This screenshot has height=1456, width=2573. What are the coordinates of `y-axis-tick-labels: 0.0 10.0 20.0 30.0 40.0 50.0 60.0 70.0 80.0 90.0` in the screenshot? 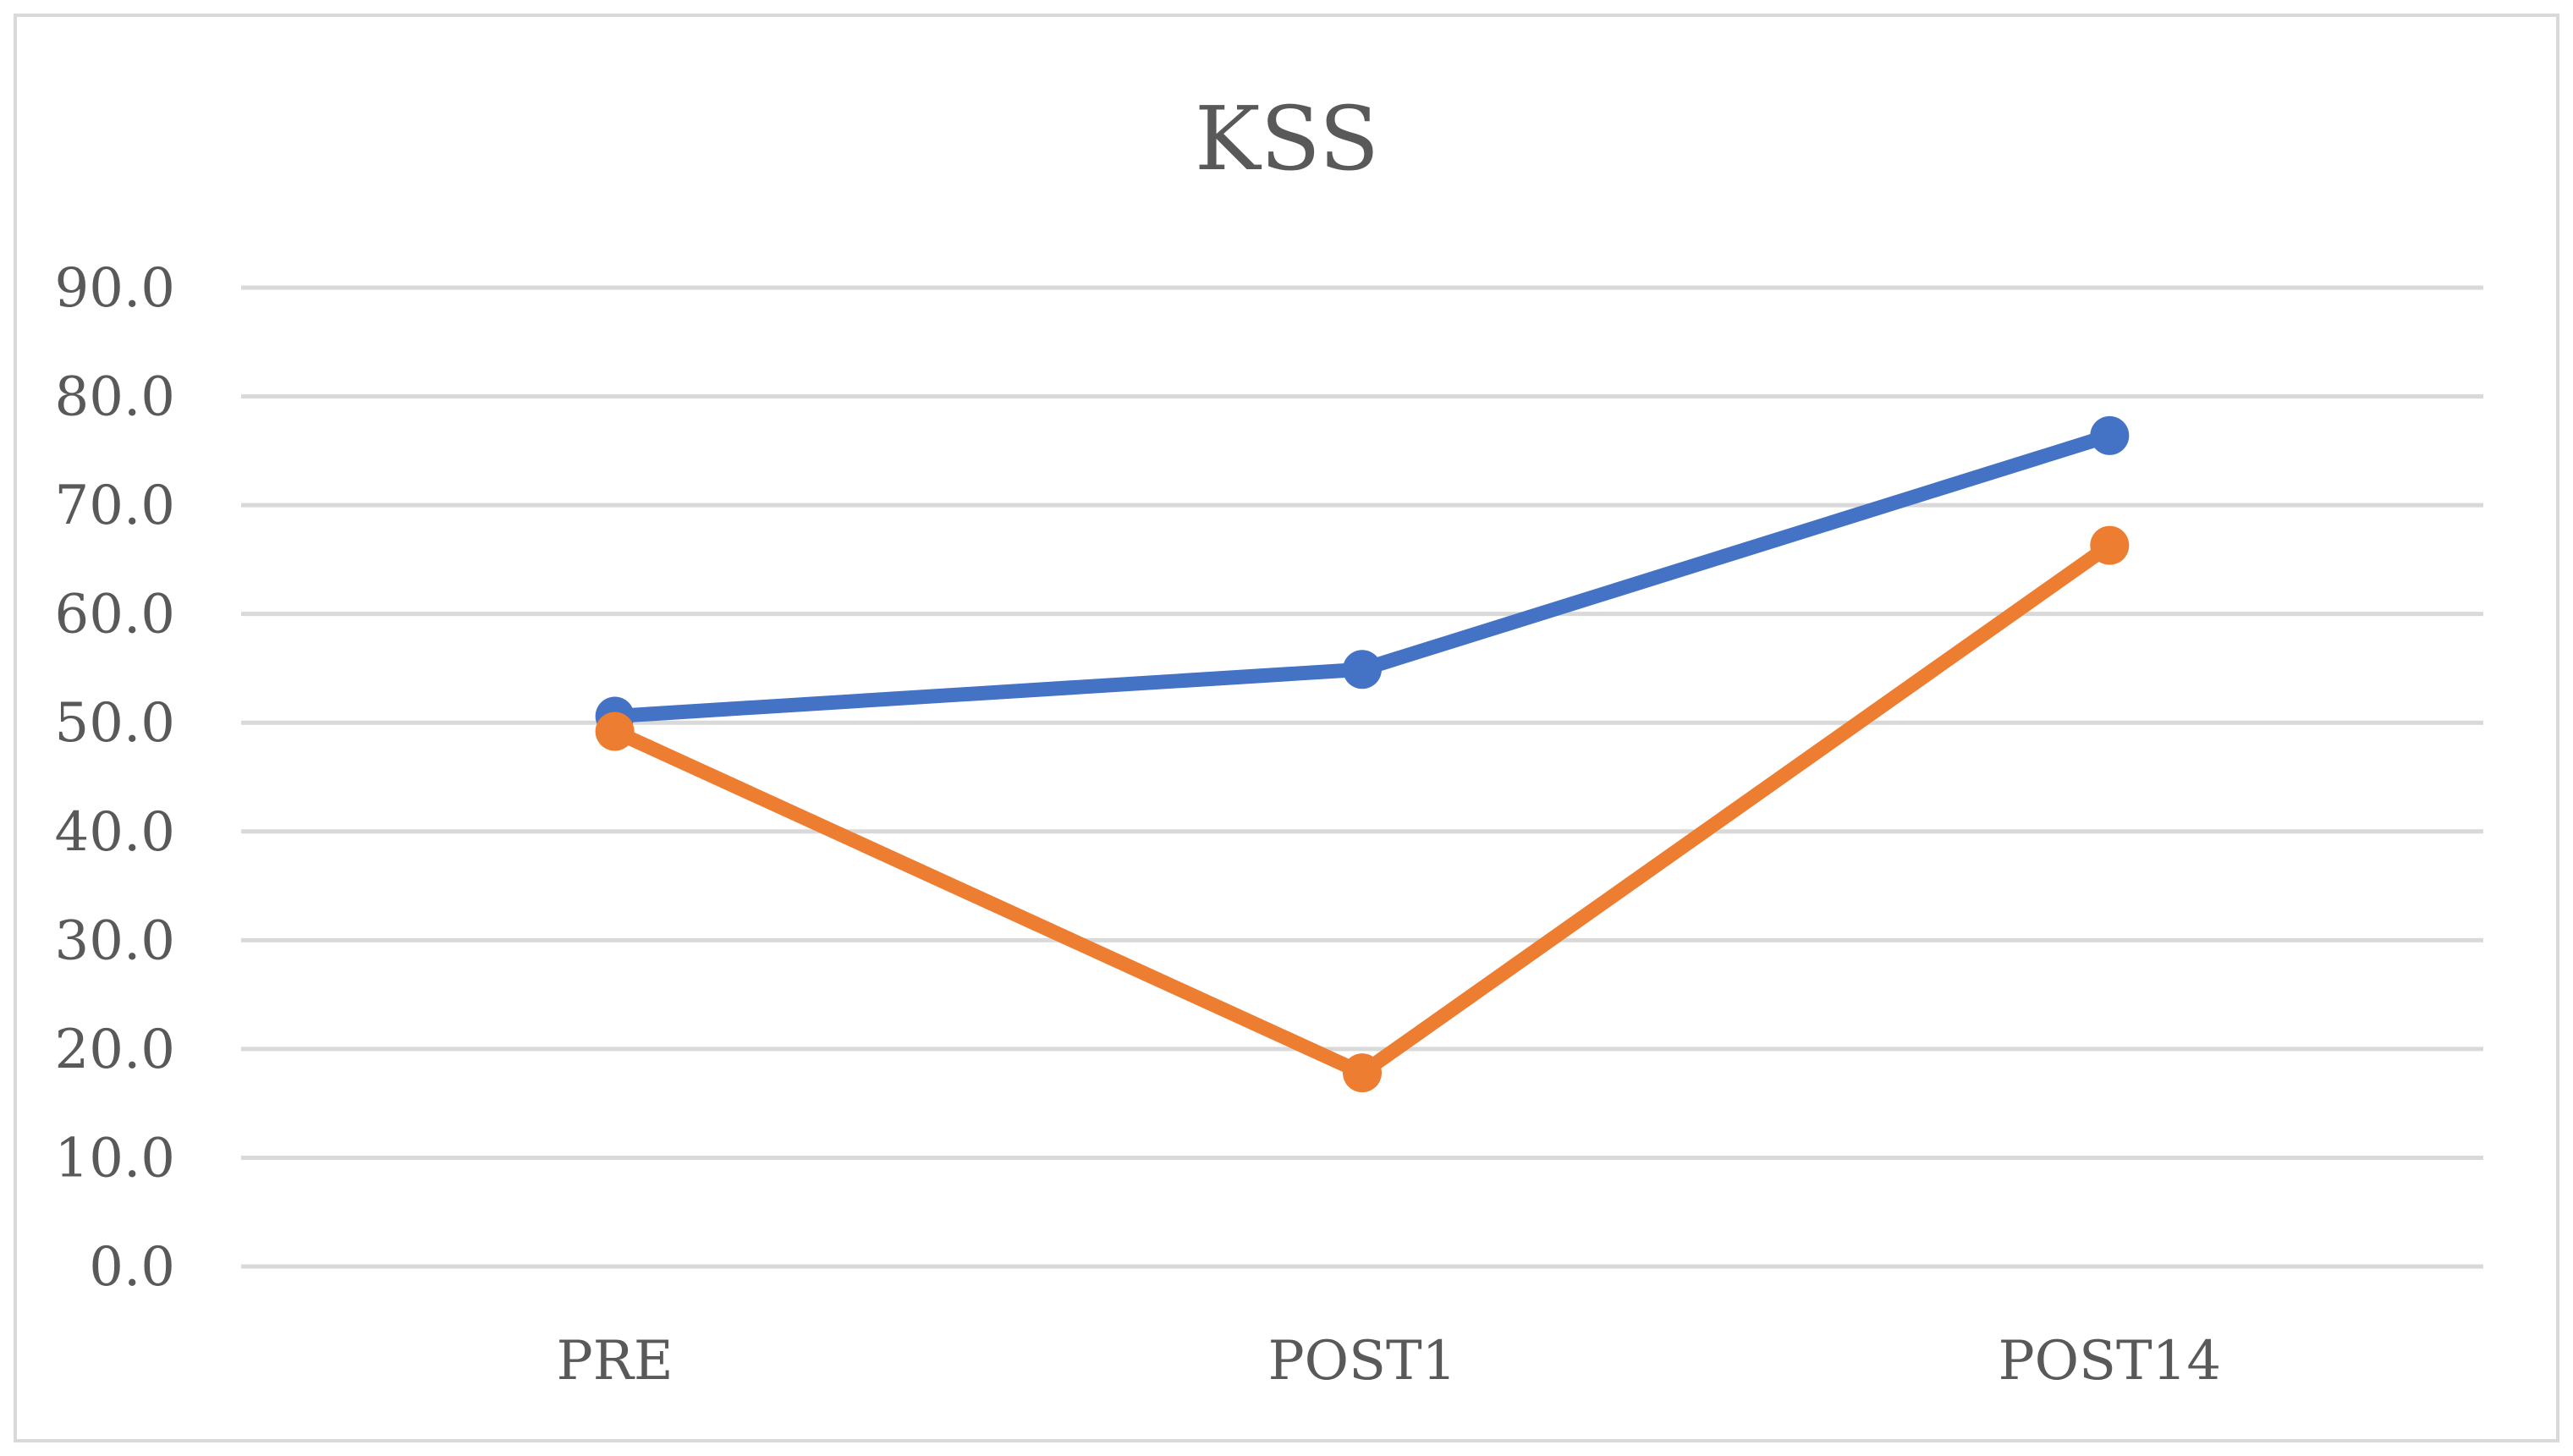 It's located at (115, 778).